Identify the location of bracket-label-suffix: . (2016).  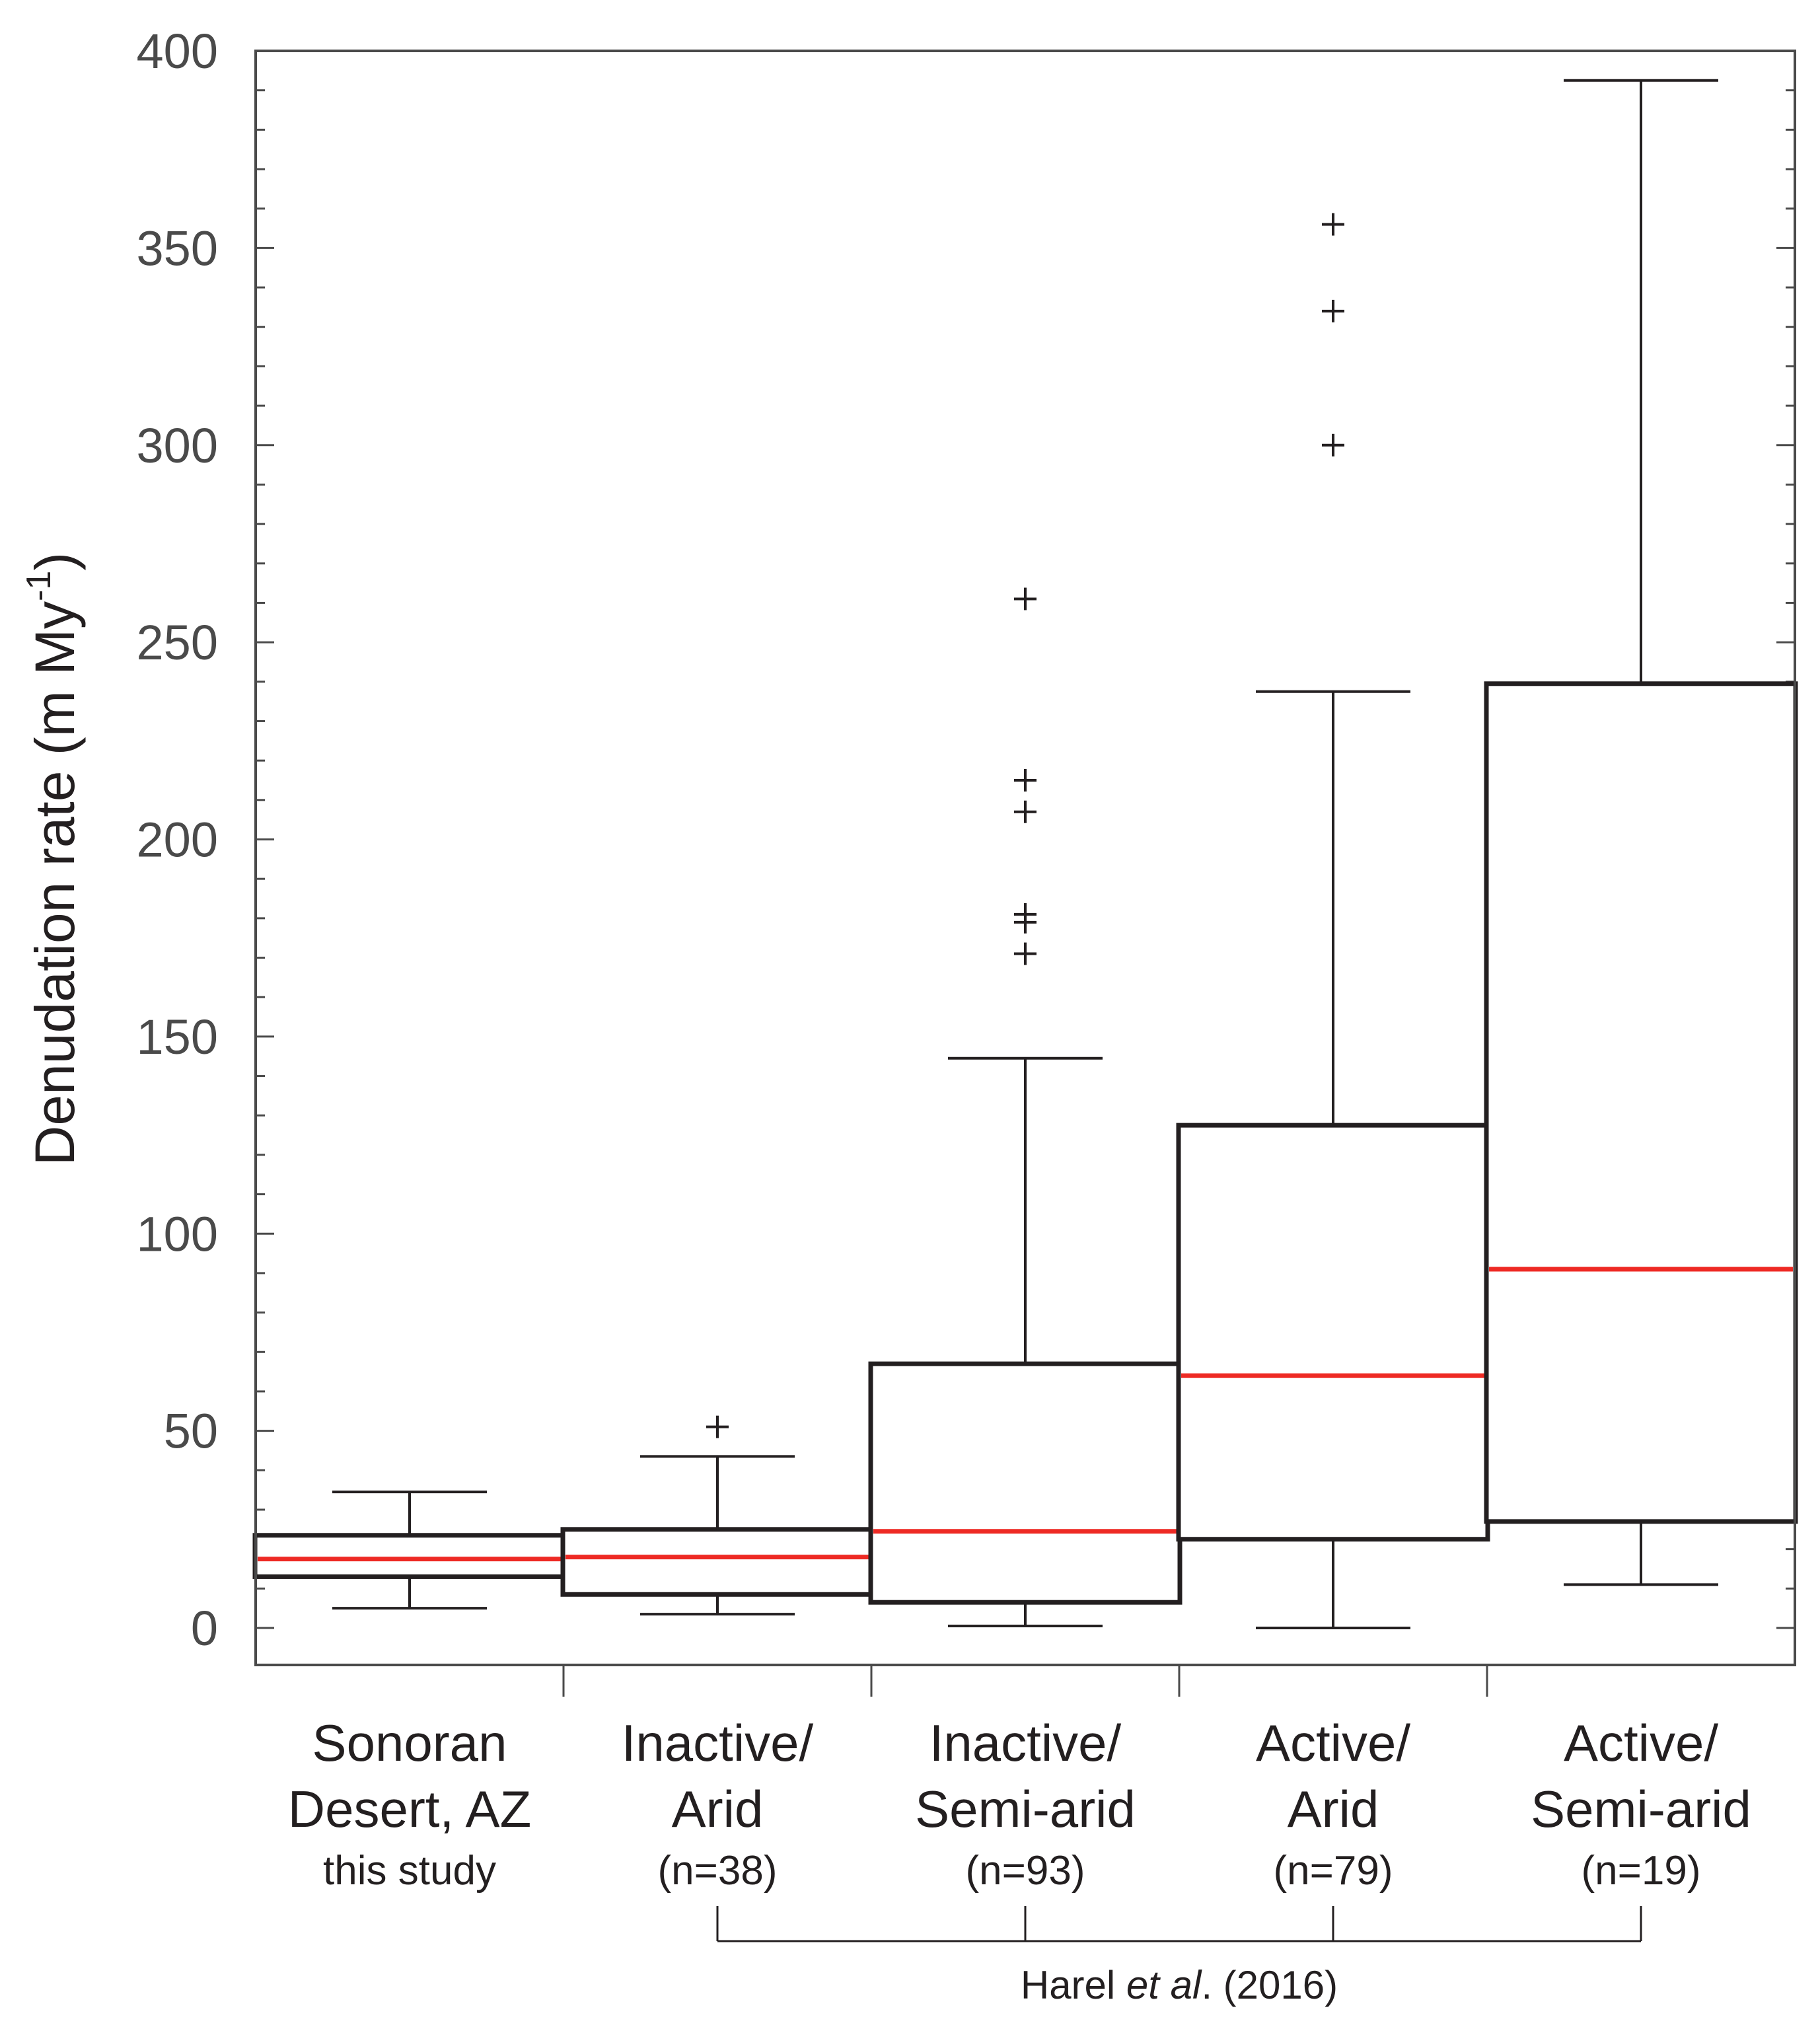
(1269, 1985).